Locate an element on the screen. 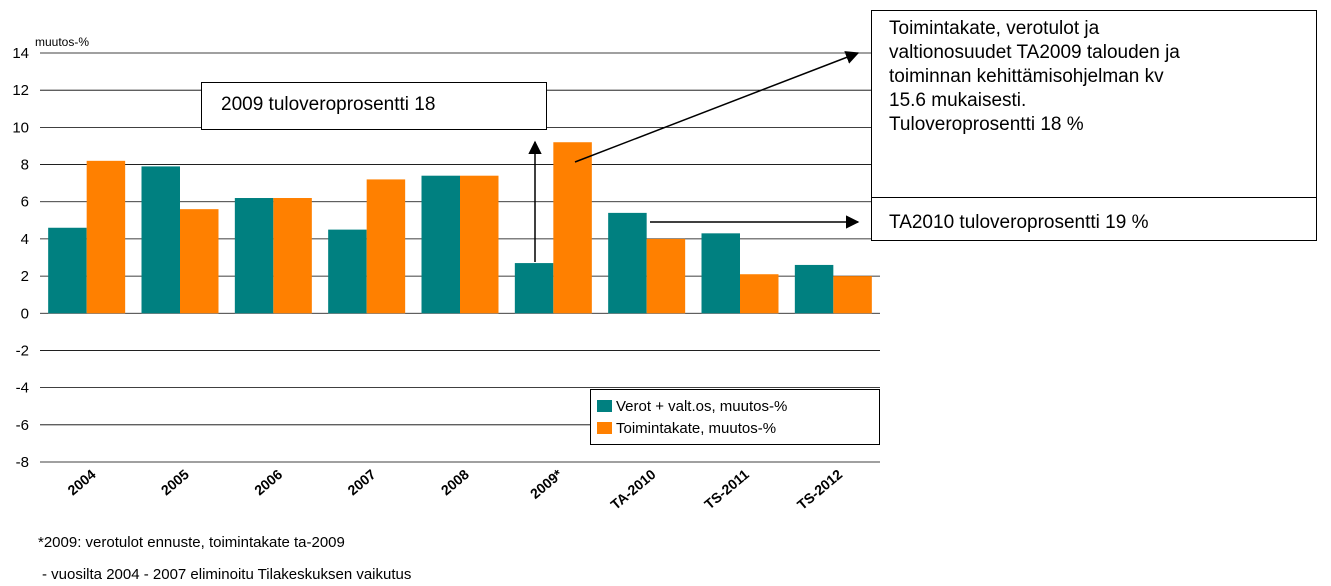 This screenshot has width=1331, height=586. legend-label-verot: Verot + valt.os, muutos-% is located at coordinates (702, 406).